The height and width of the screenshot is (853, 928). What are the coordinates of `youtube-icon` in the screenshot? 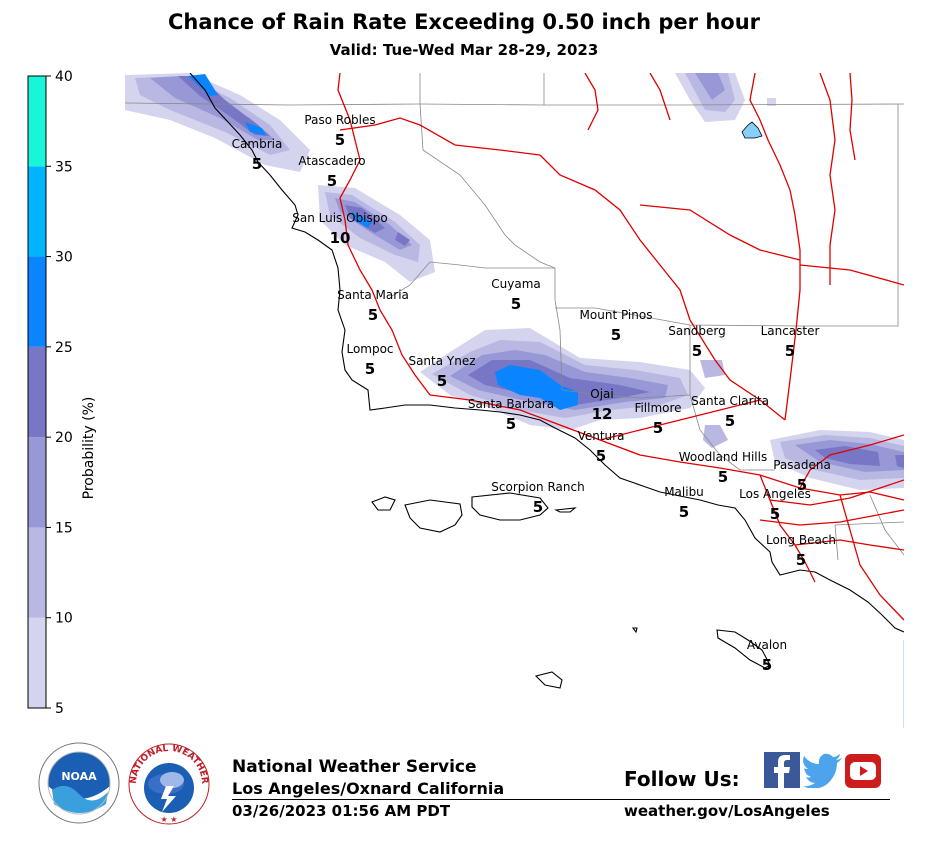 It's located at (863, 771).